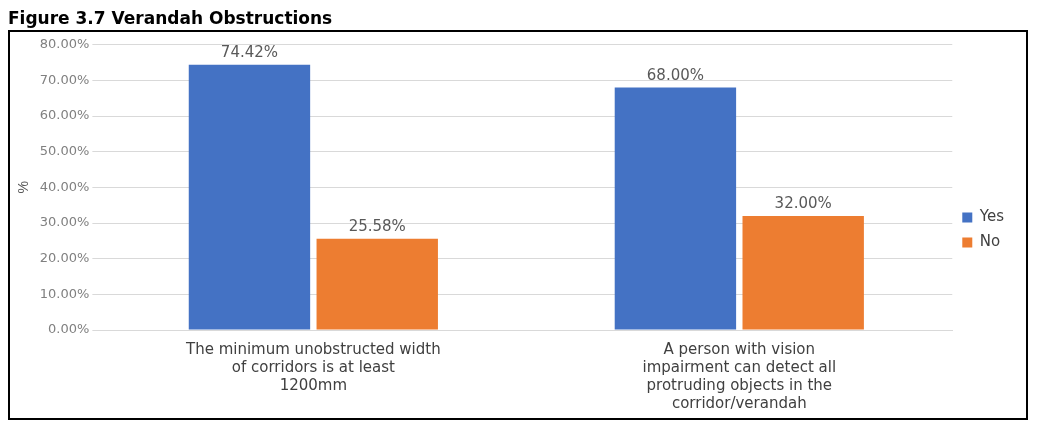 The image size is (1037, 436). Describe the element at coordinates (171, 18) in the screenshot. I see `chart-title: Figure 3.7 Verandah Obstructions` at that location.